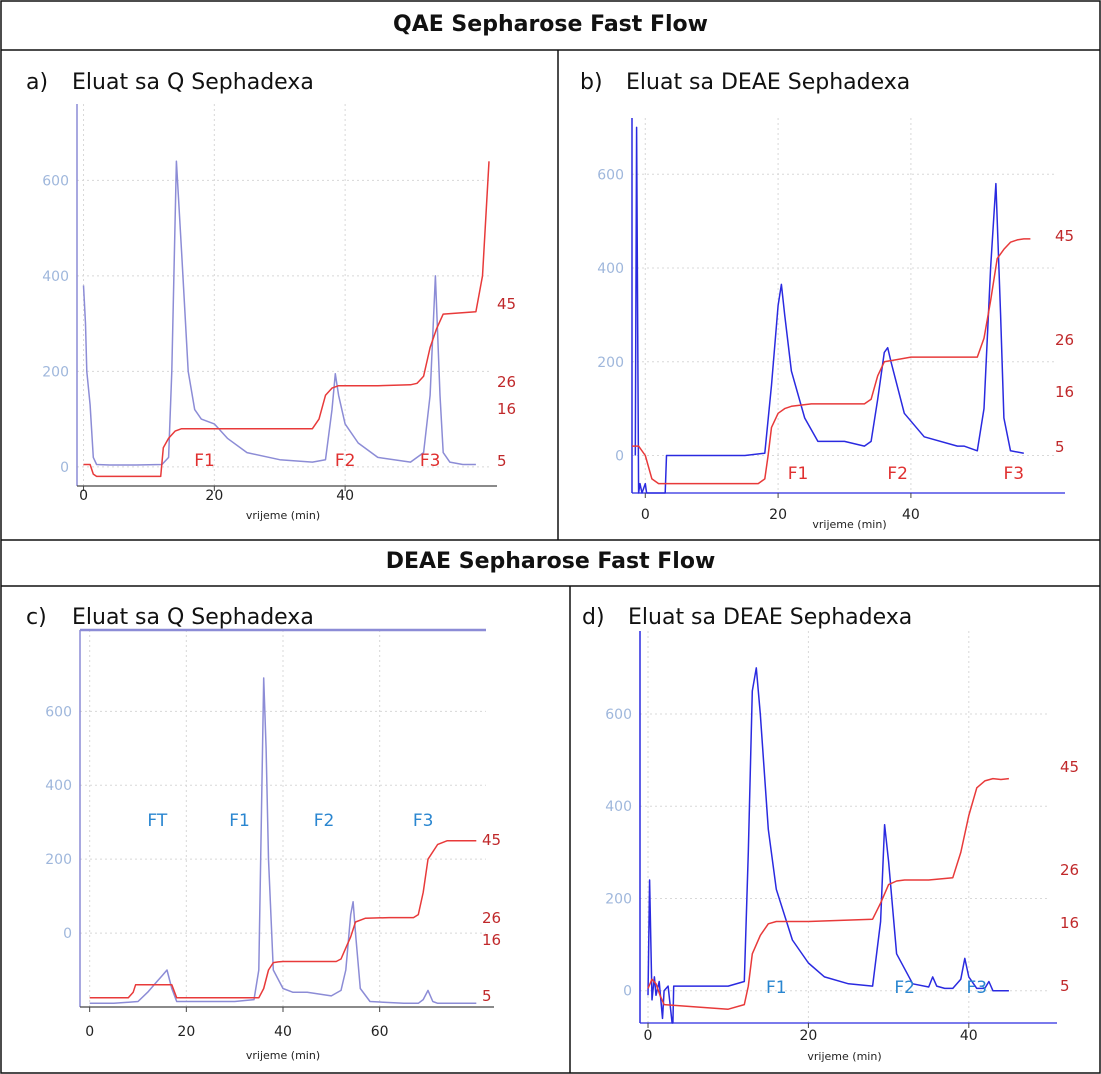 This screenshot has height=1074, width=1101. Describe the element at coordinates (591, 82) in the screenshot. I see `panel-b-letter: b)` at that location.